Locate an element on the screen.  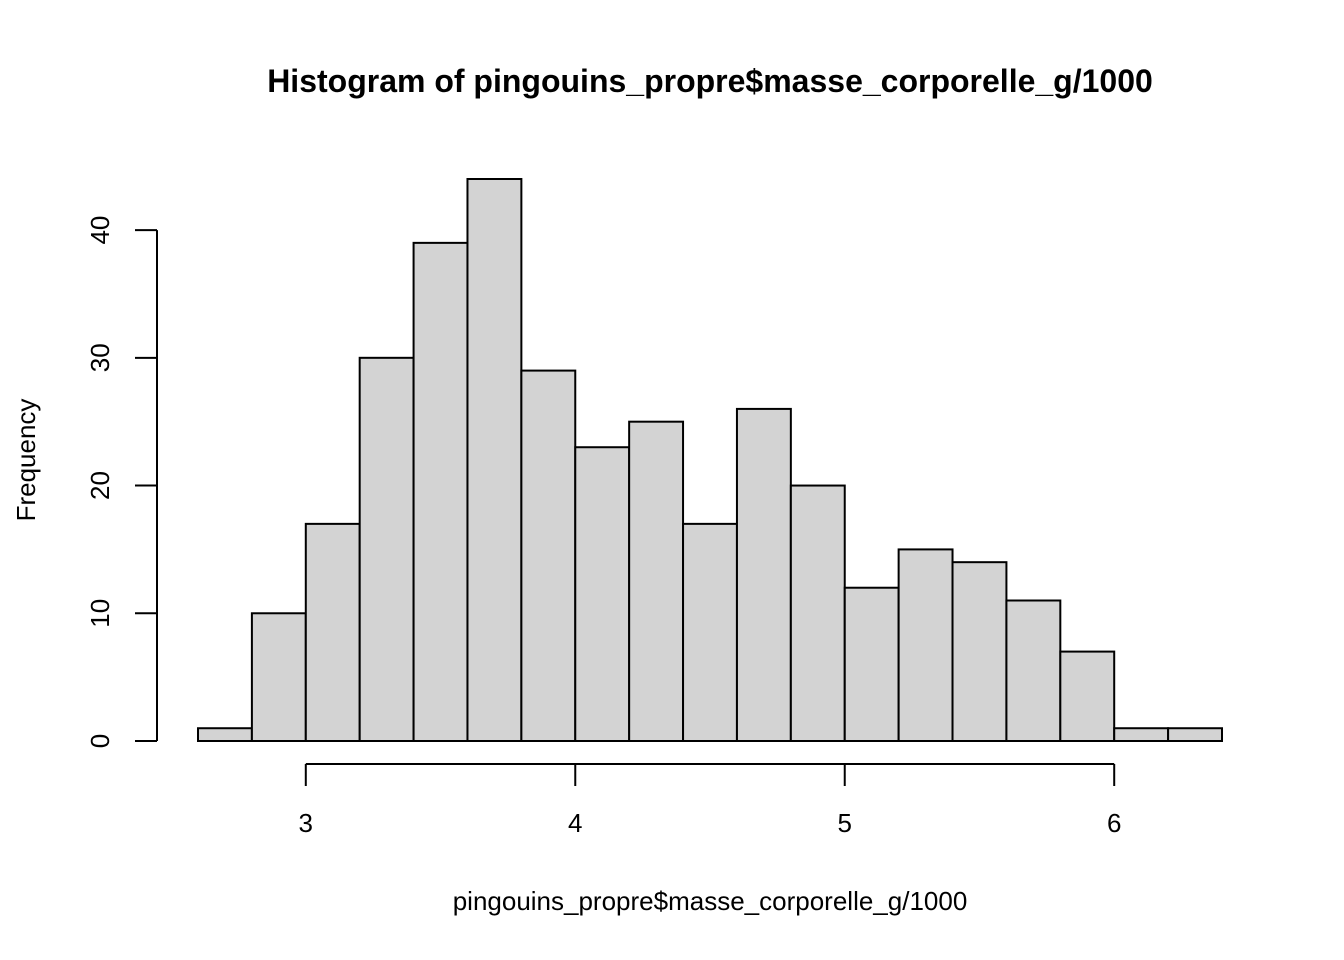
x-tick-label: 4 is located at coordinates (575, 823).